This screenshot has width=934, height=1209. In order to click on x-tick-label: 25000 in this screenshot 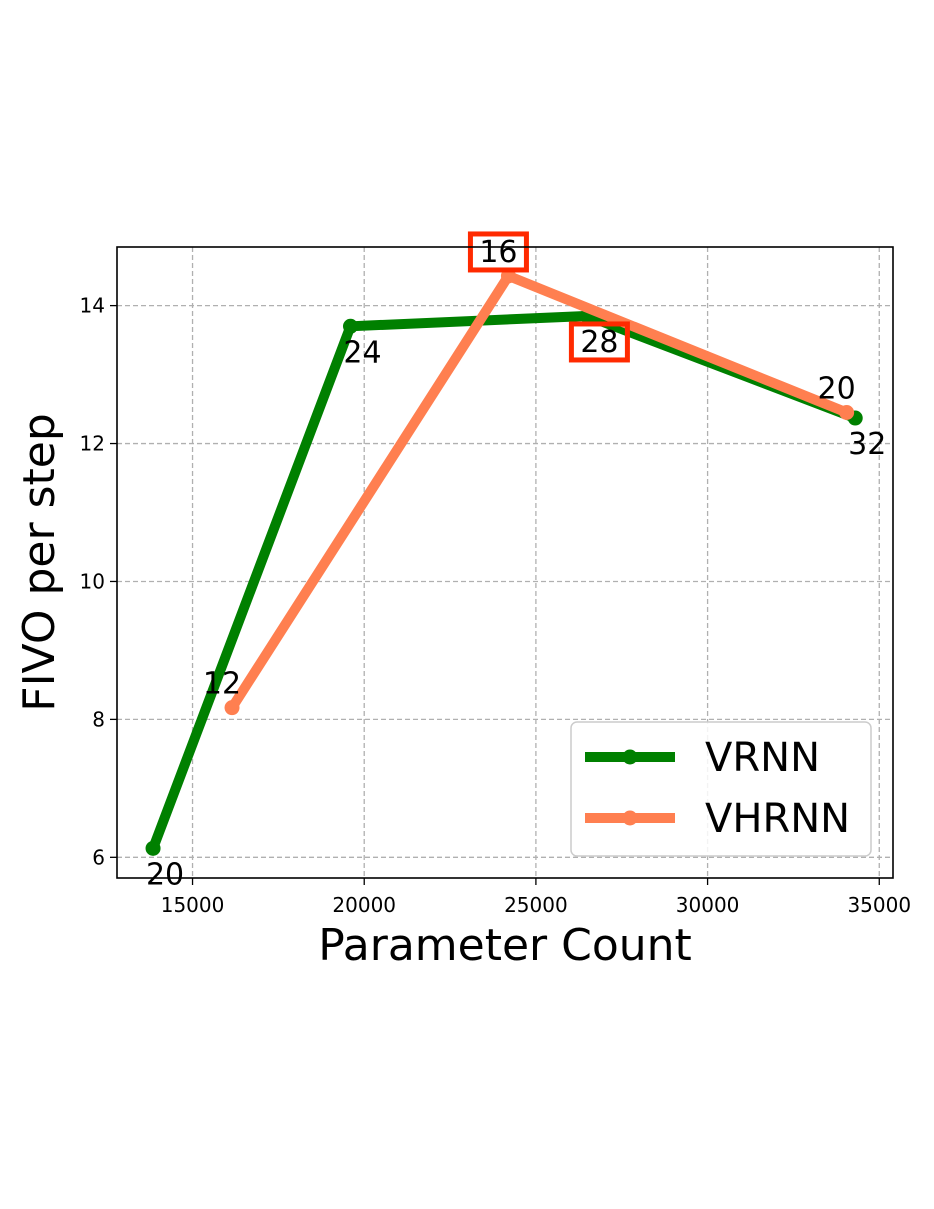, I will do `click(536, 905)`.